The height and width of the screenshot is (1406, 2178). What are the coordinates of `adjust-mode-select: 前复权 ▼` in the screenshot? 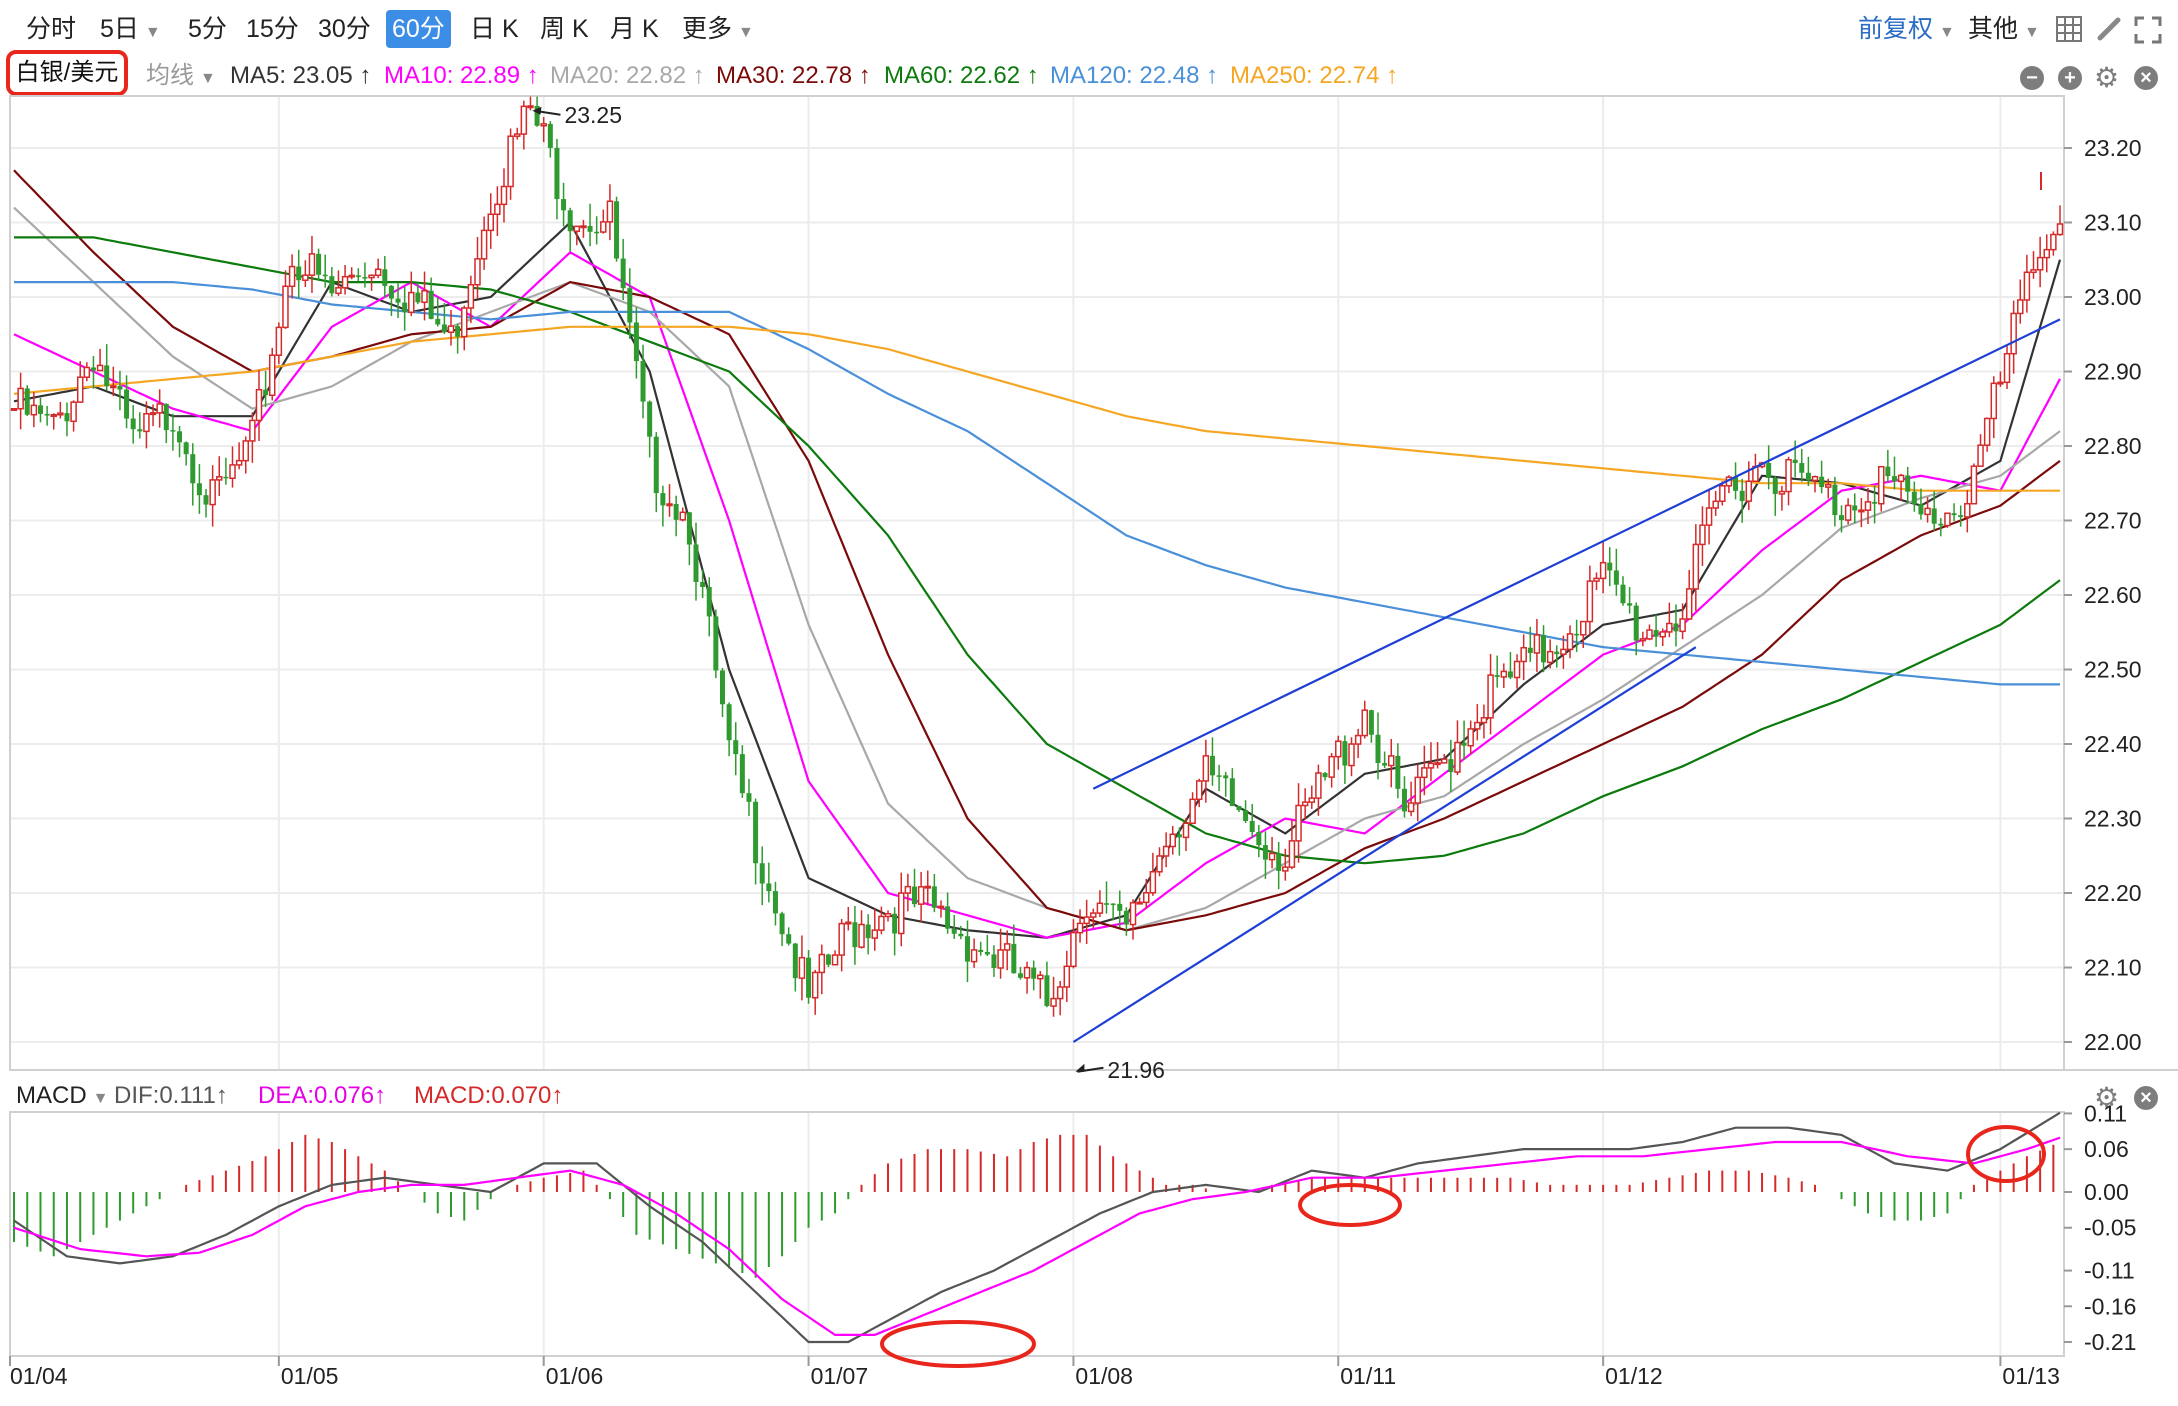 It's located at (1906, 29).